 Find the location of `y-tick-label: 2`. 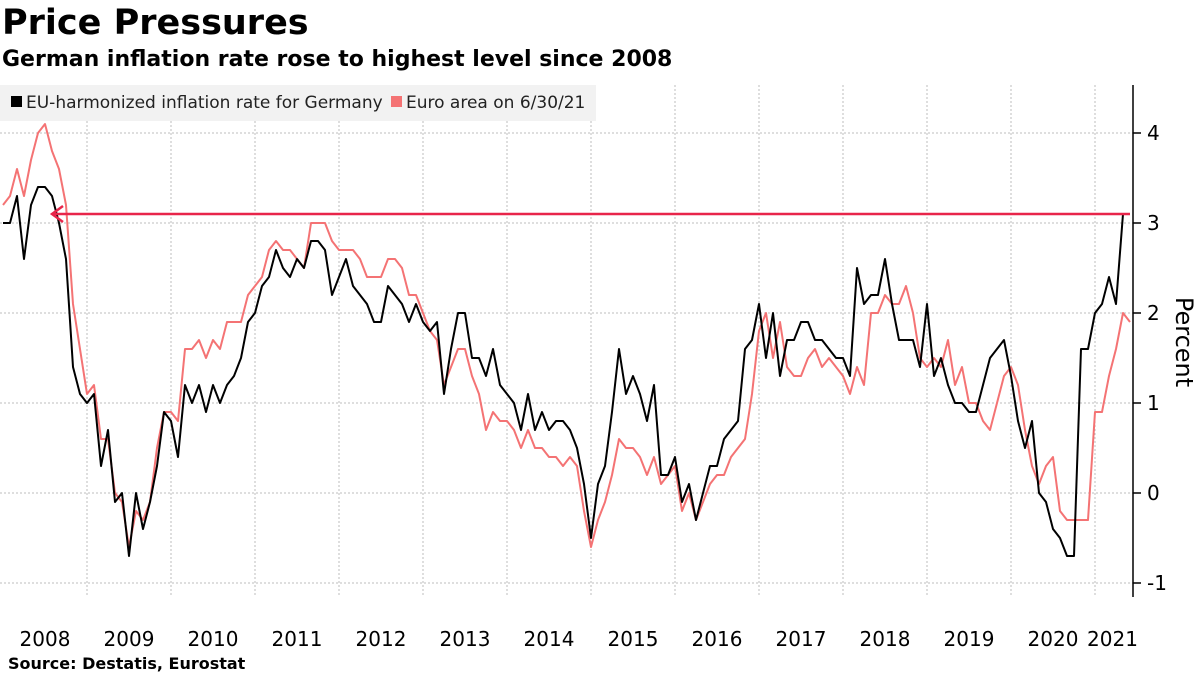

y-tick-label: 2 is located at coordinates (1153, 313).